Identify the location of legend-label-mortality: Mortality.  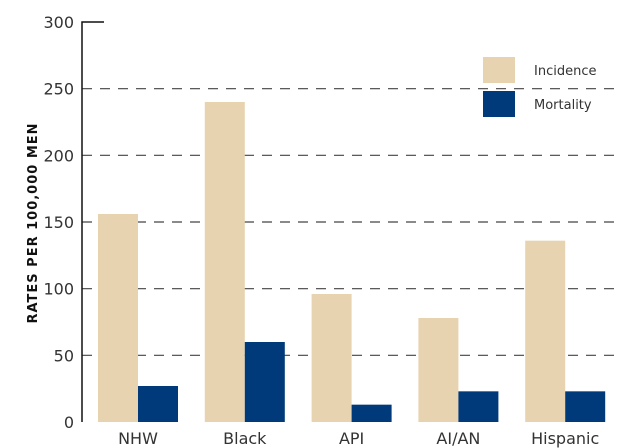
(563, 105).